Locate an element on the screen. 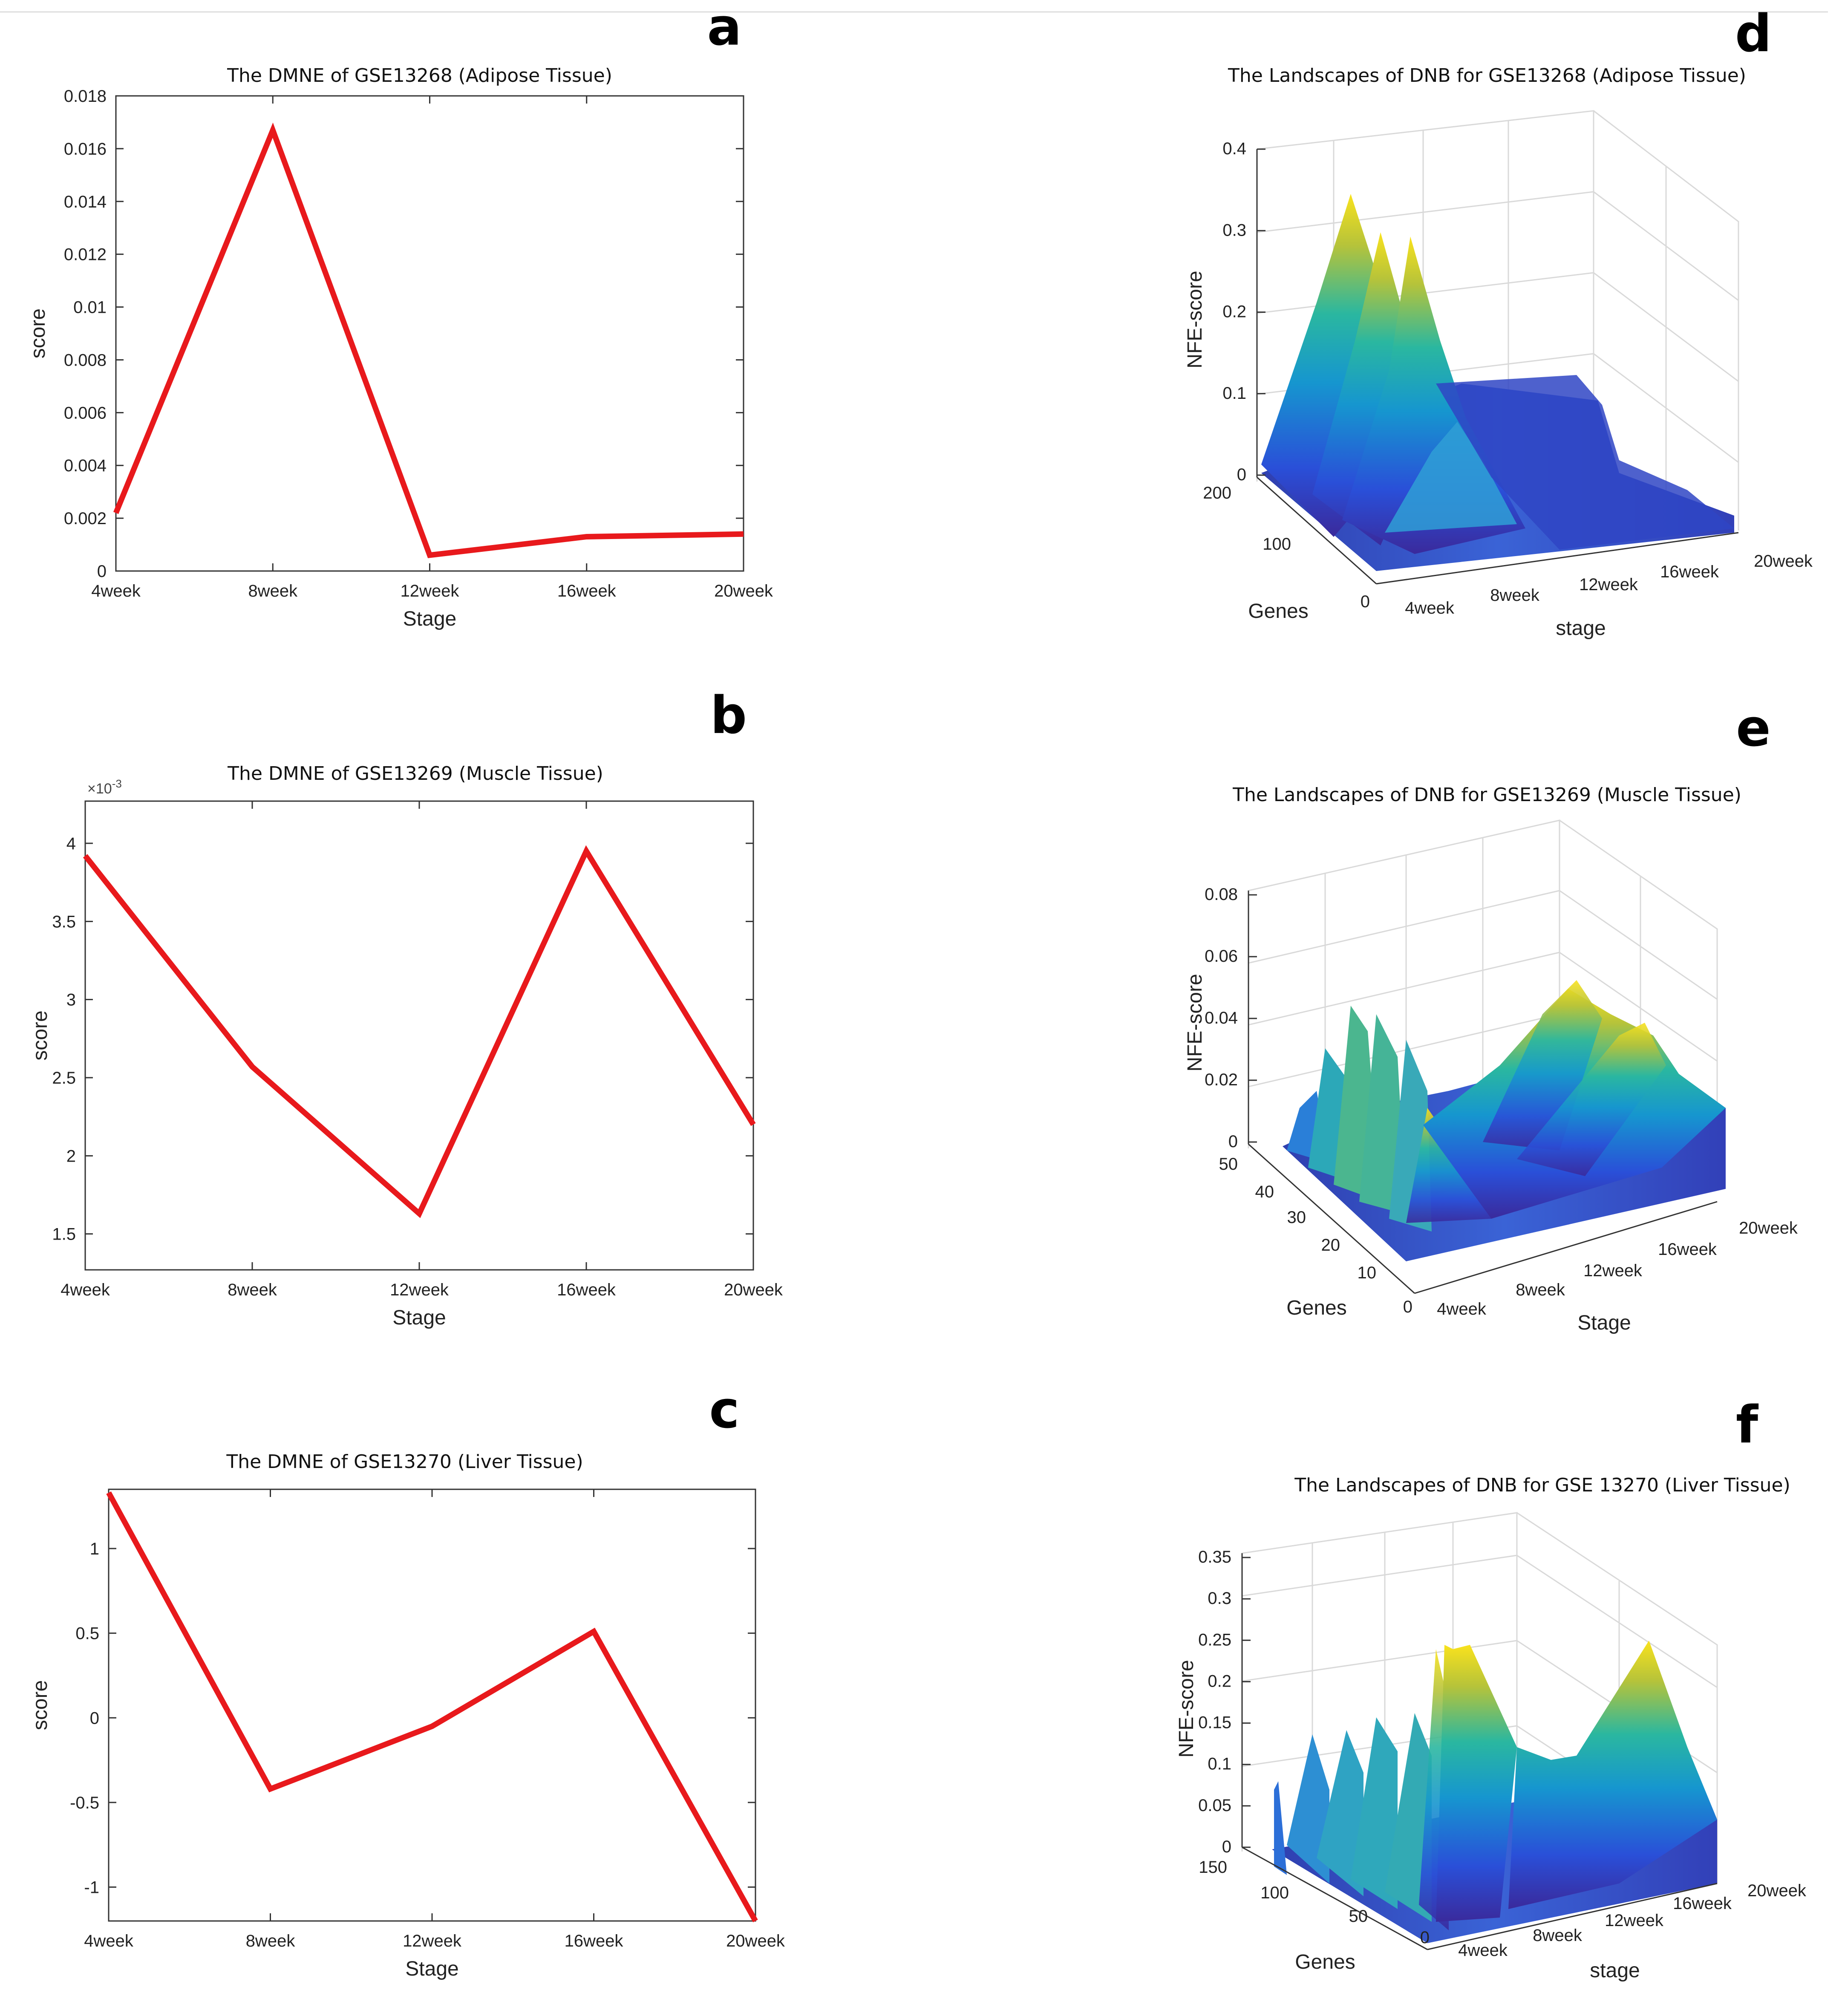 This screenshot has width=1842, height=2016. ytick-label-a: 0.008 is located at coordinates (85, 360).